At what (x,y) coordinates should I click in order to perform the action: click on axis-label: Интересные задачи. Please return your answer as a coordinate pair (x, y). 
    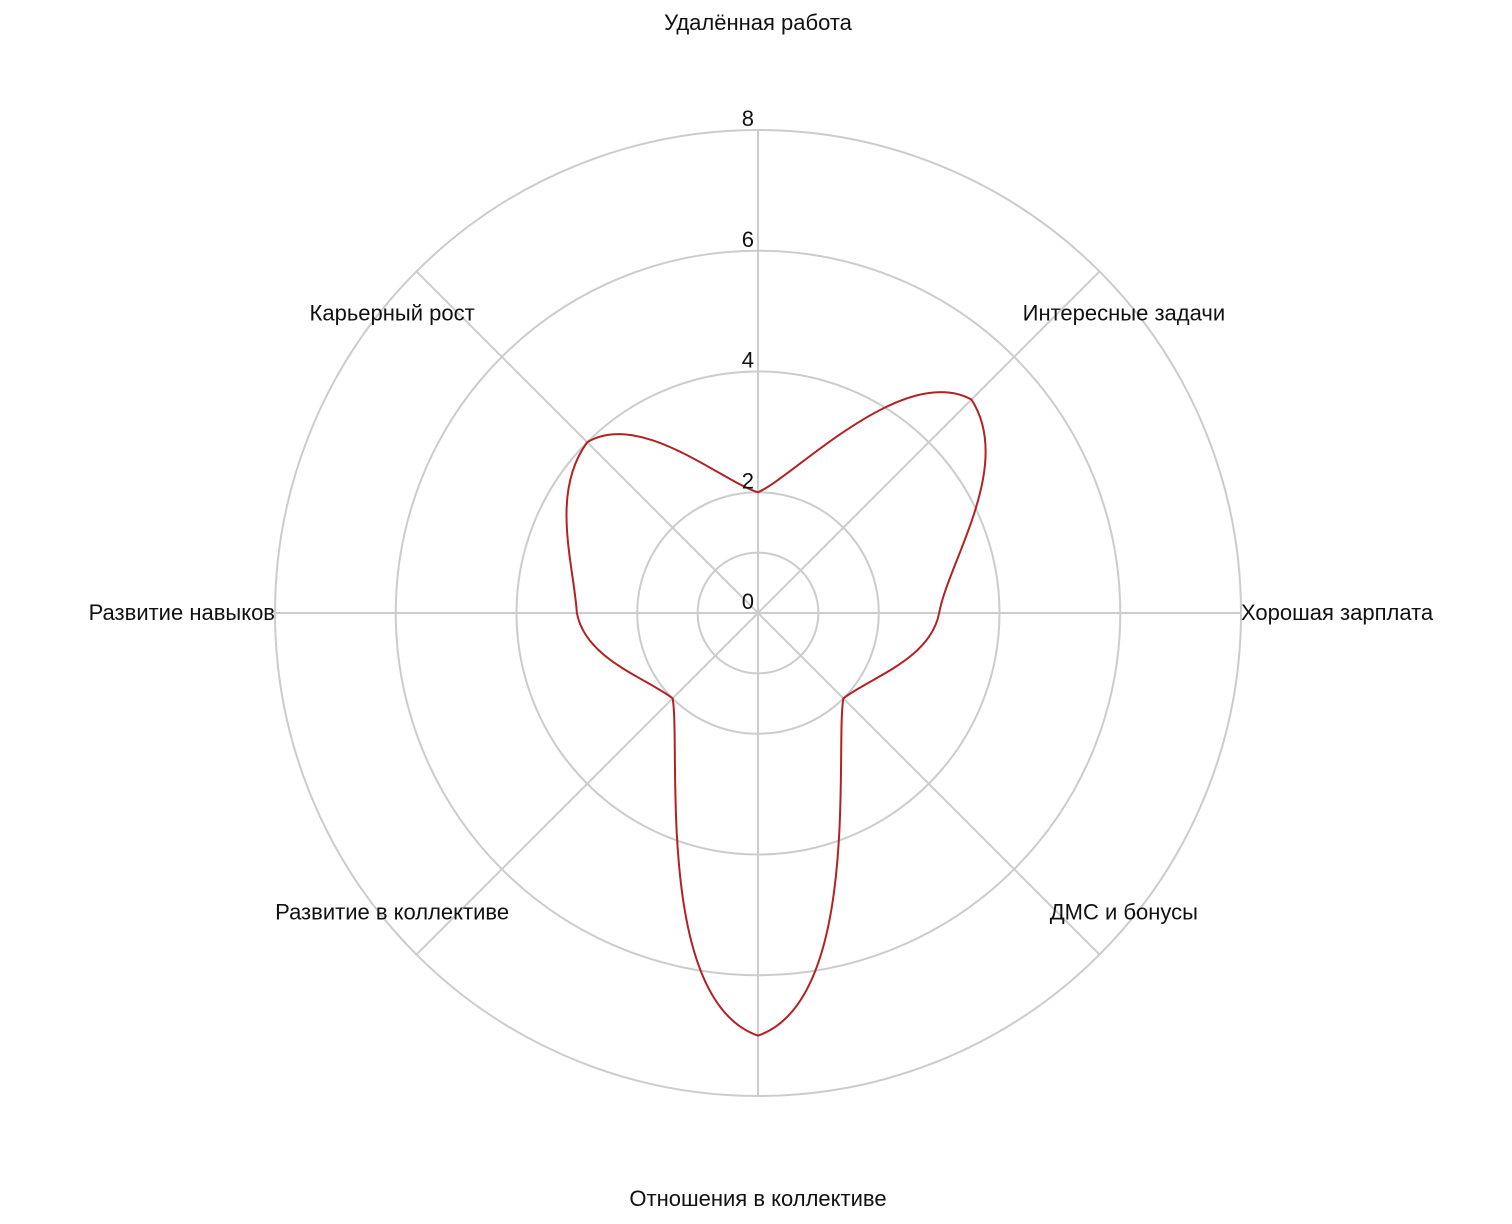
    Looking at the image, I should click on (1124, 313).